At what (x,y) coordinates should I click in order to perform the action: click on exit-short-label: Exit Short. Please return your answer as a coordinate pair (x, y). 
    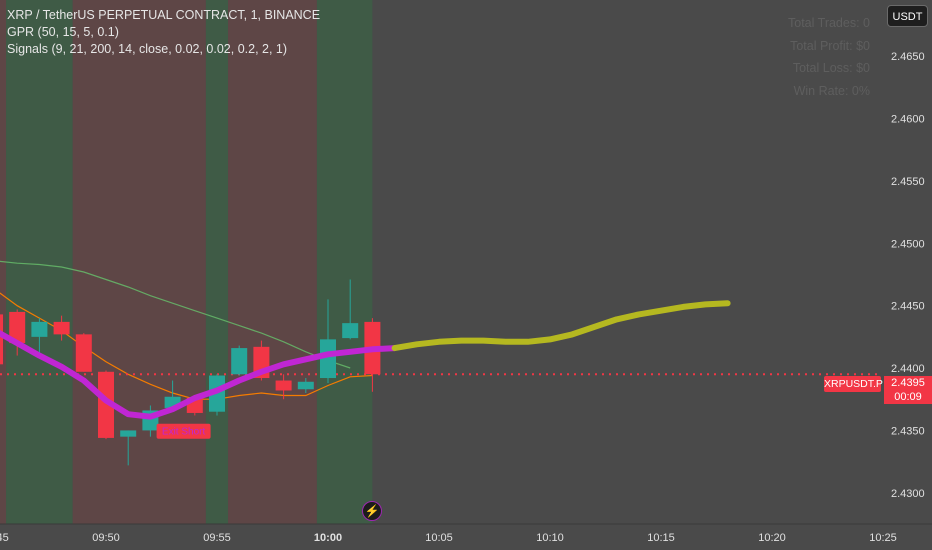
    Looking at the image, I should click on (184, 432).